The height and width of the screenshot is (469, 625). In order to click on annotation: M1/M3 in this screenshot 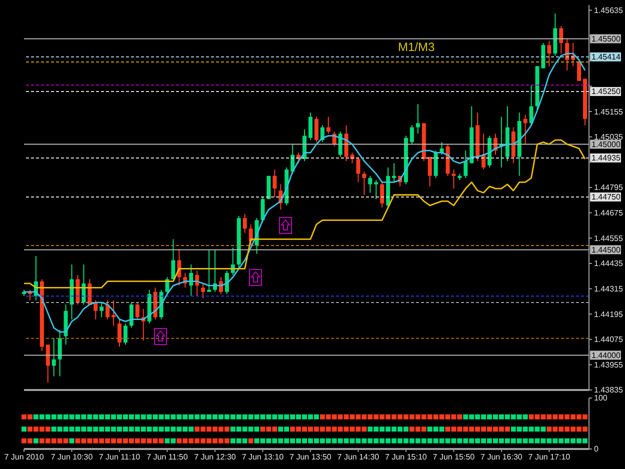, I will do `click(416, 47)`.